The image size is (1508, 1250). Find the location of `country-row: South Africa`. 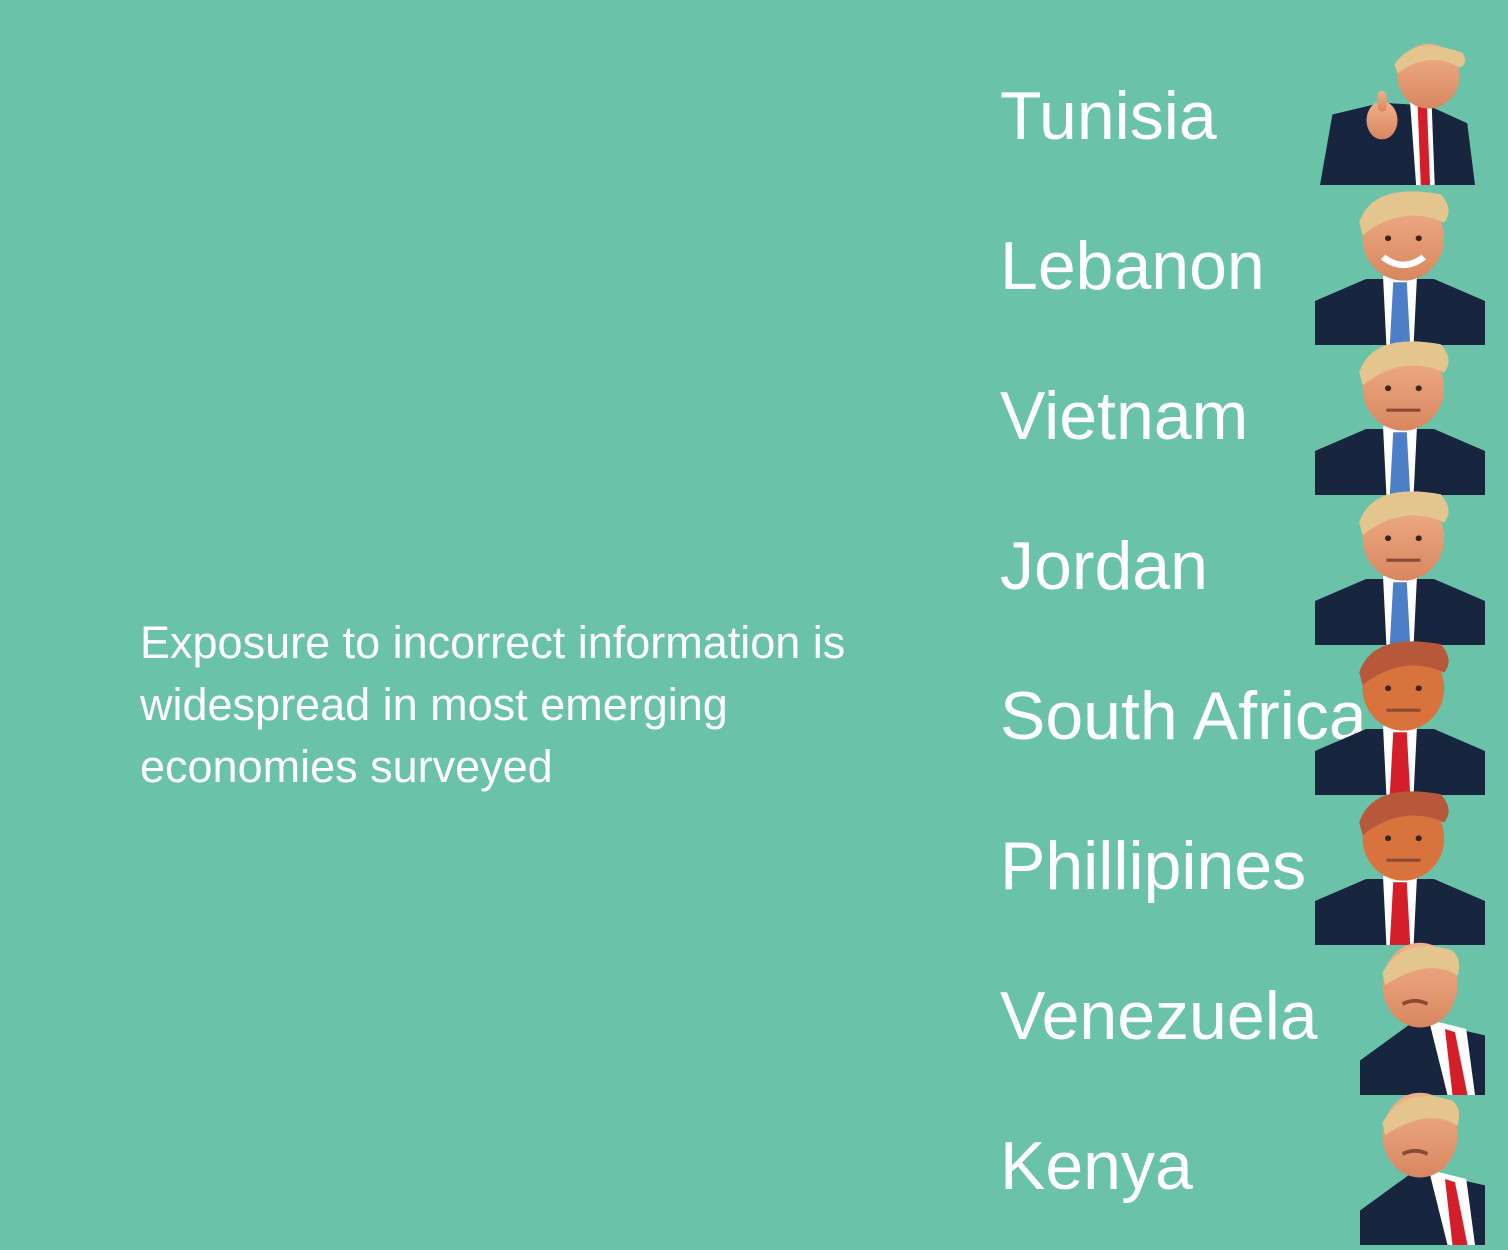

country-row: South Africa is located at coordinates (754, 717).